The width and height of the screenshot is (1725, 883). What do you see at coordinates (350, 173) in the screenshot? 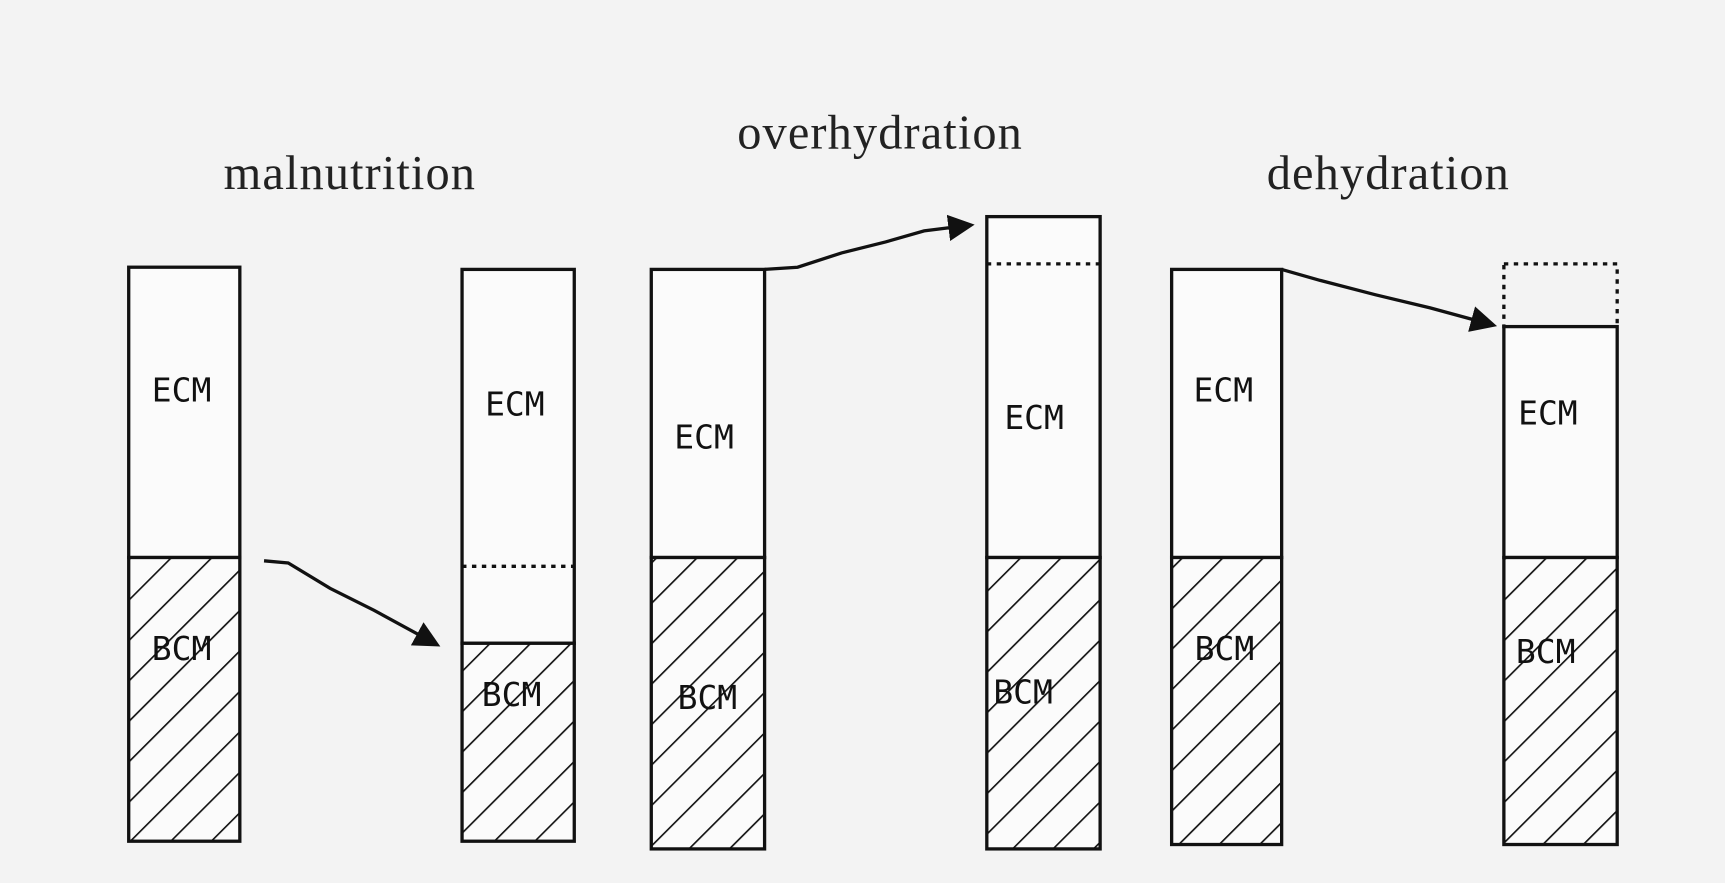
I see `panel-title: malnutrition` at bounding box center [350, 173].